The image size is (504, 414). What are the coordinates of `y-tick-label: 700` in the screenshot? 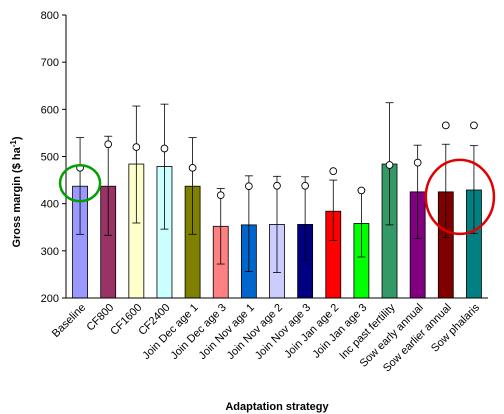 It's located at (50, 63).